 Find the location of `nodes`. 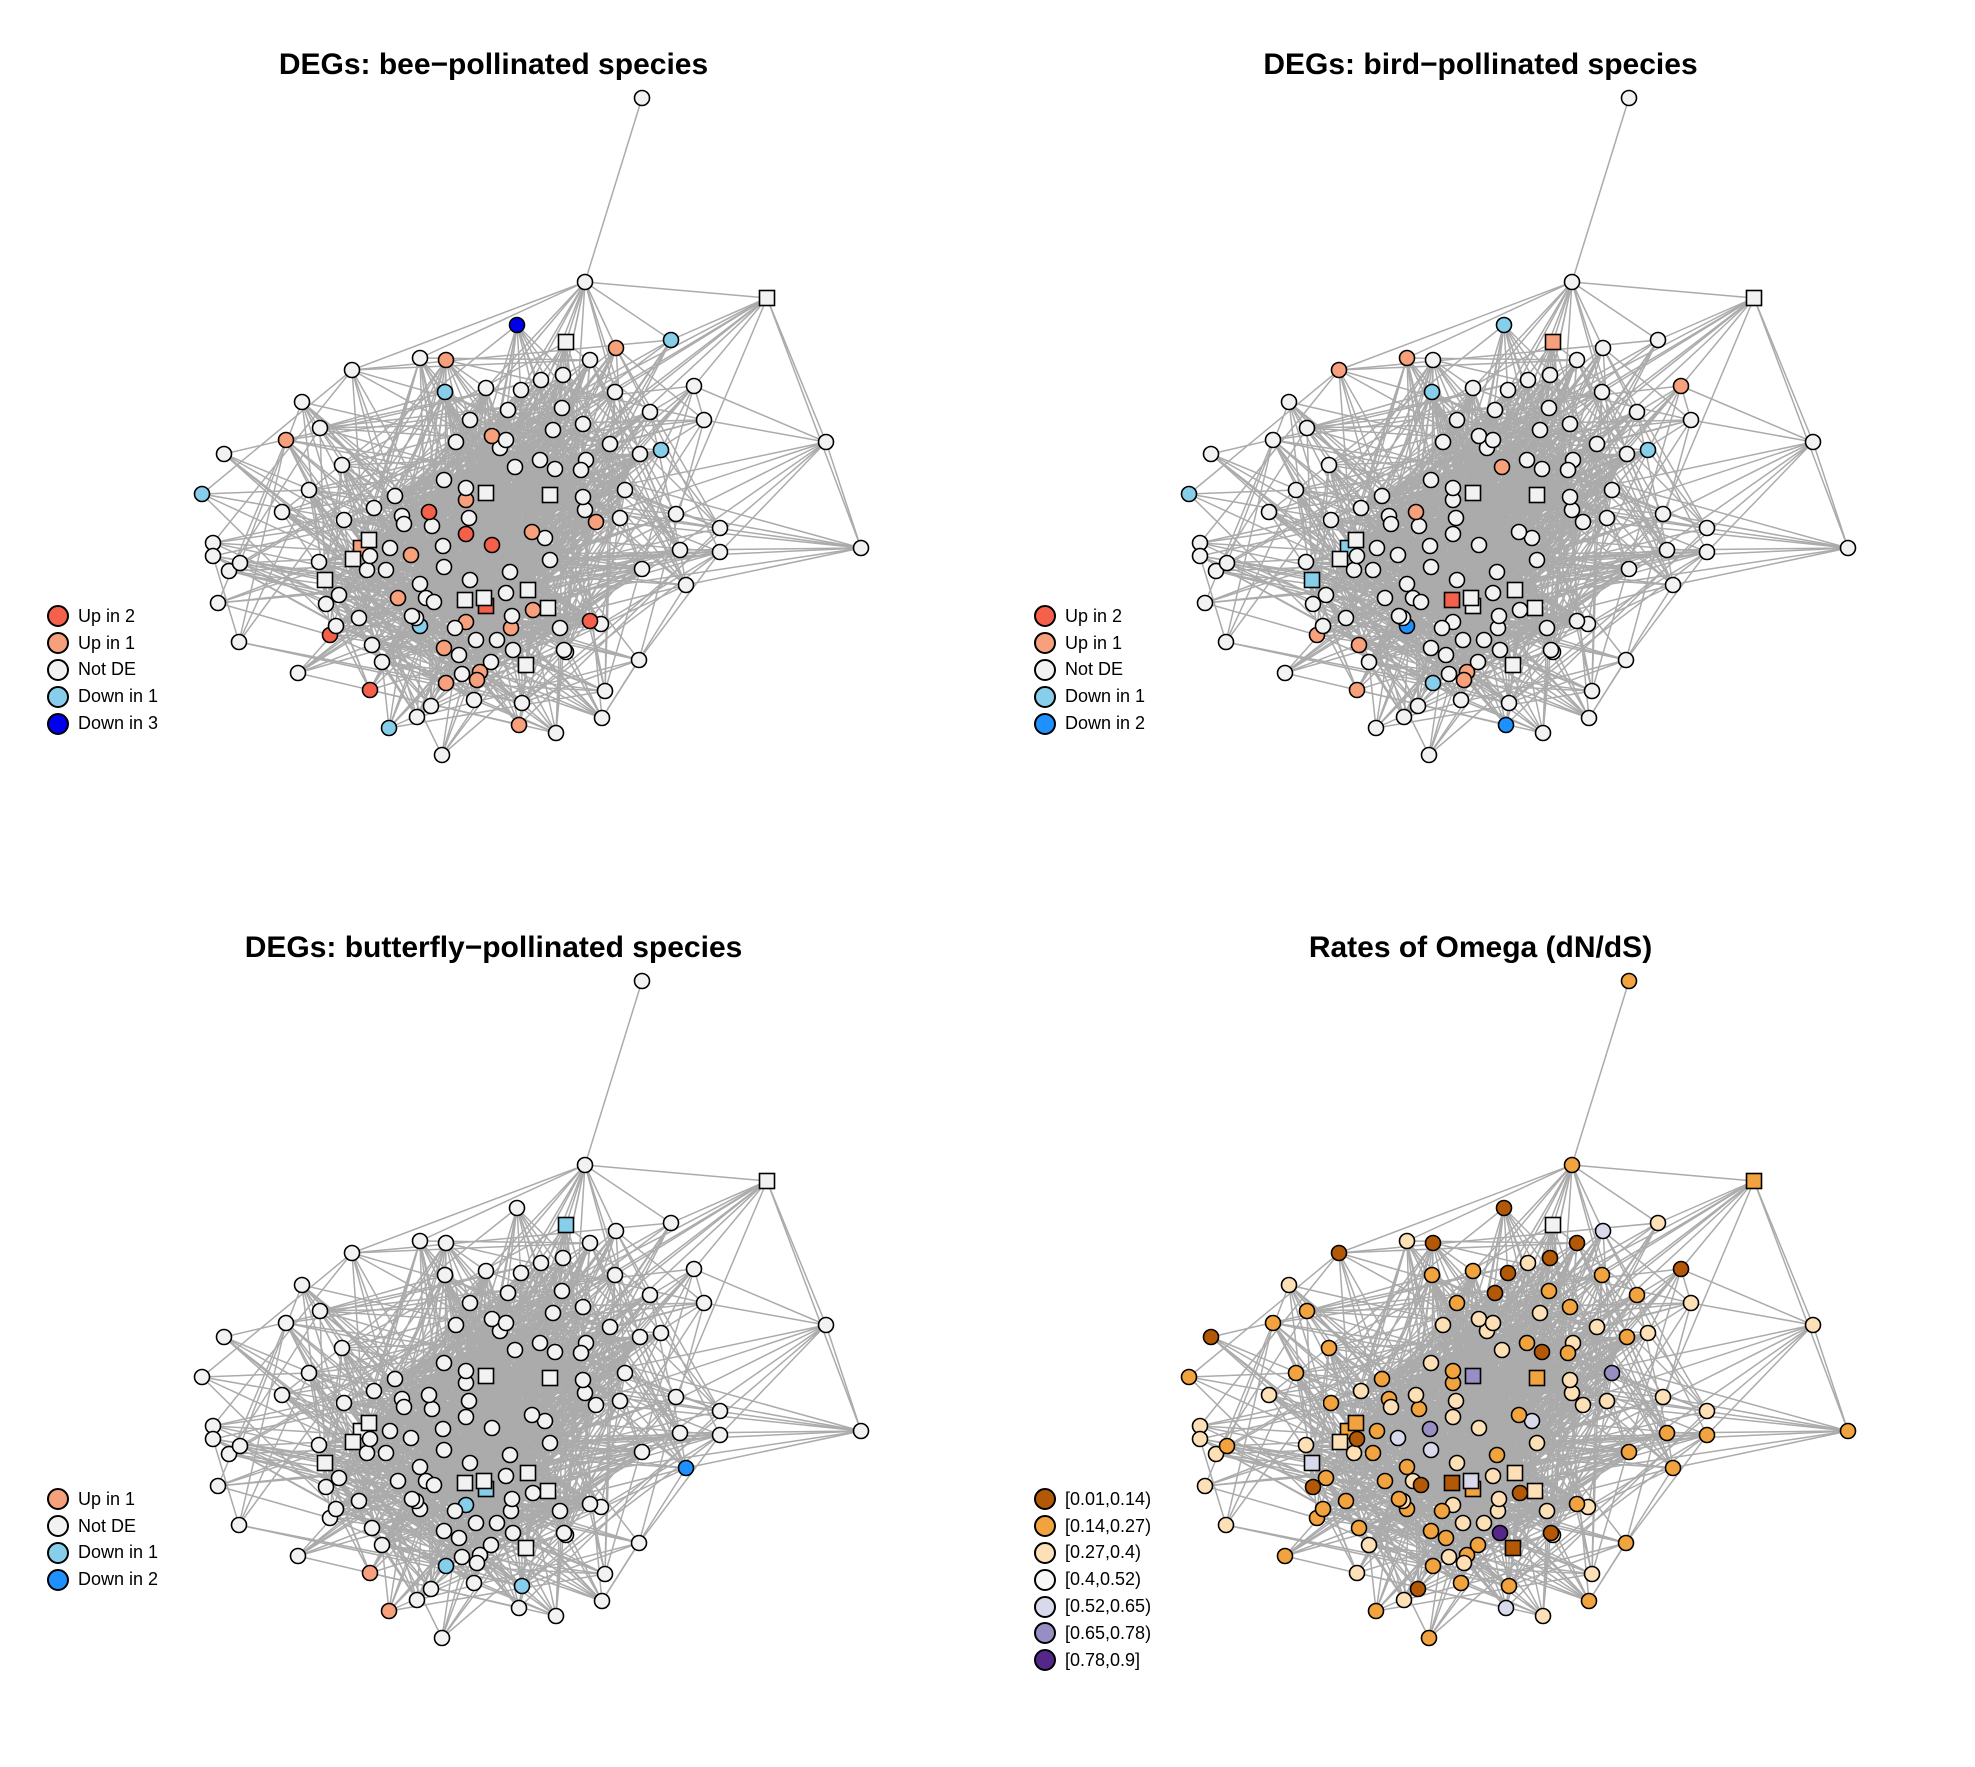

nodes is located at coordinates (531, 426).